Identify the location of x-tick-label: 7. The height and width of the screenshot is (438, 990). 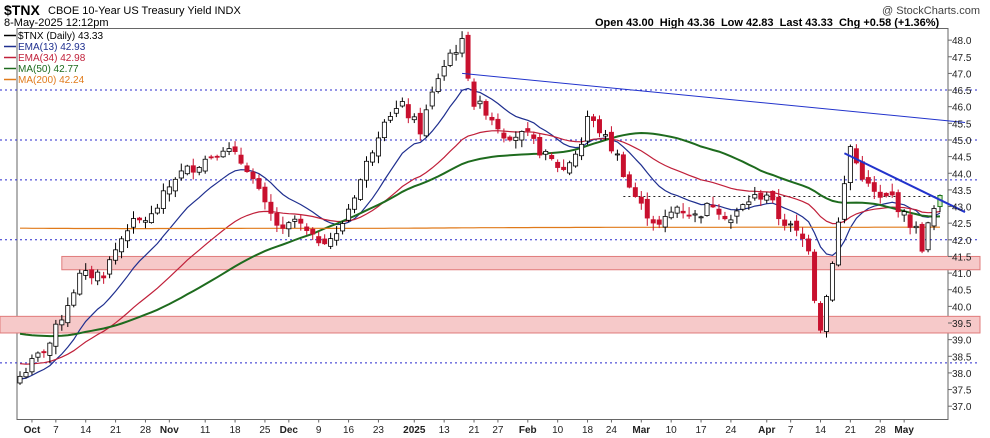
(56, 430).